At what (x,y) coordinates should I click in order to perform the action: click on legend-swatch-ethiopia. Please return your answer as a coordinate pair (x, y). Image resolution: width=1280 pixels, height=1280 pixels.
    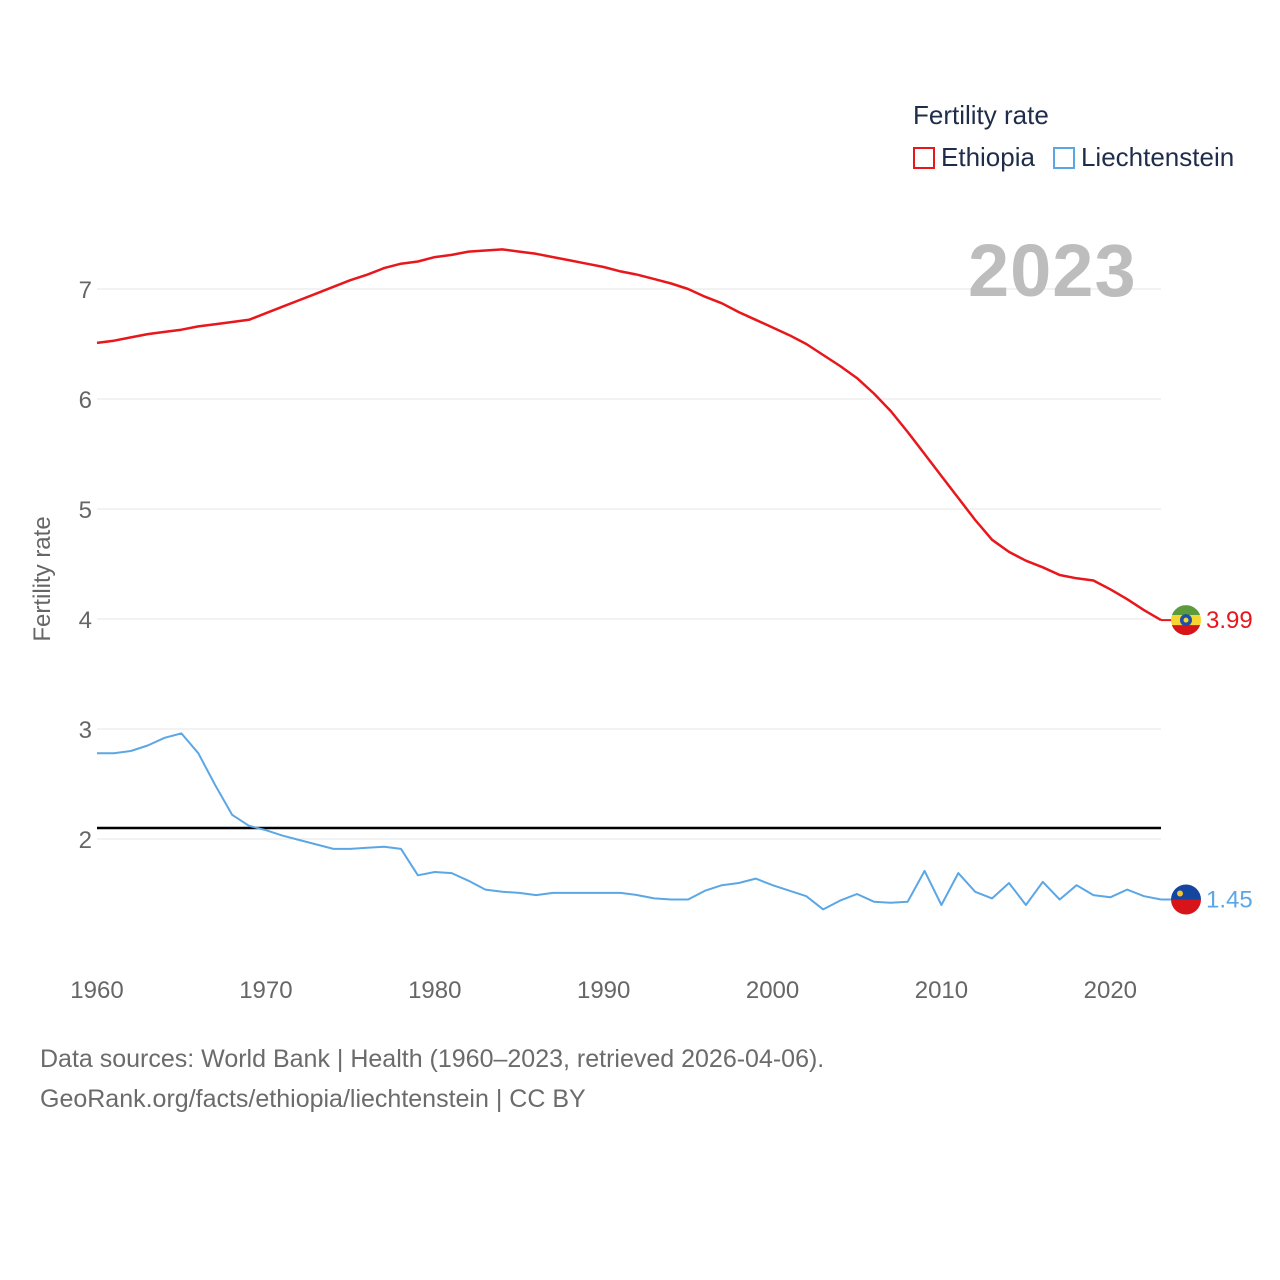
    Looking at the image, I should click on (924, 157).